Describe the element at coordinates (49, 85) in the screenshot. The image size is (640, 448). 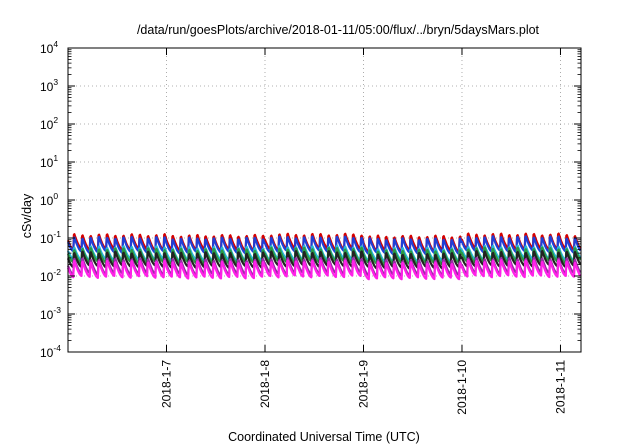
I see `y-tick-label: 10³` at that location.